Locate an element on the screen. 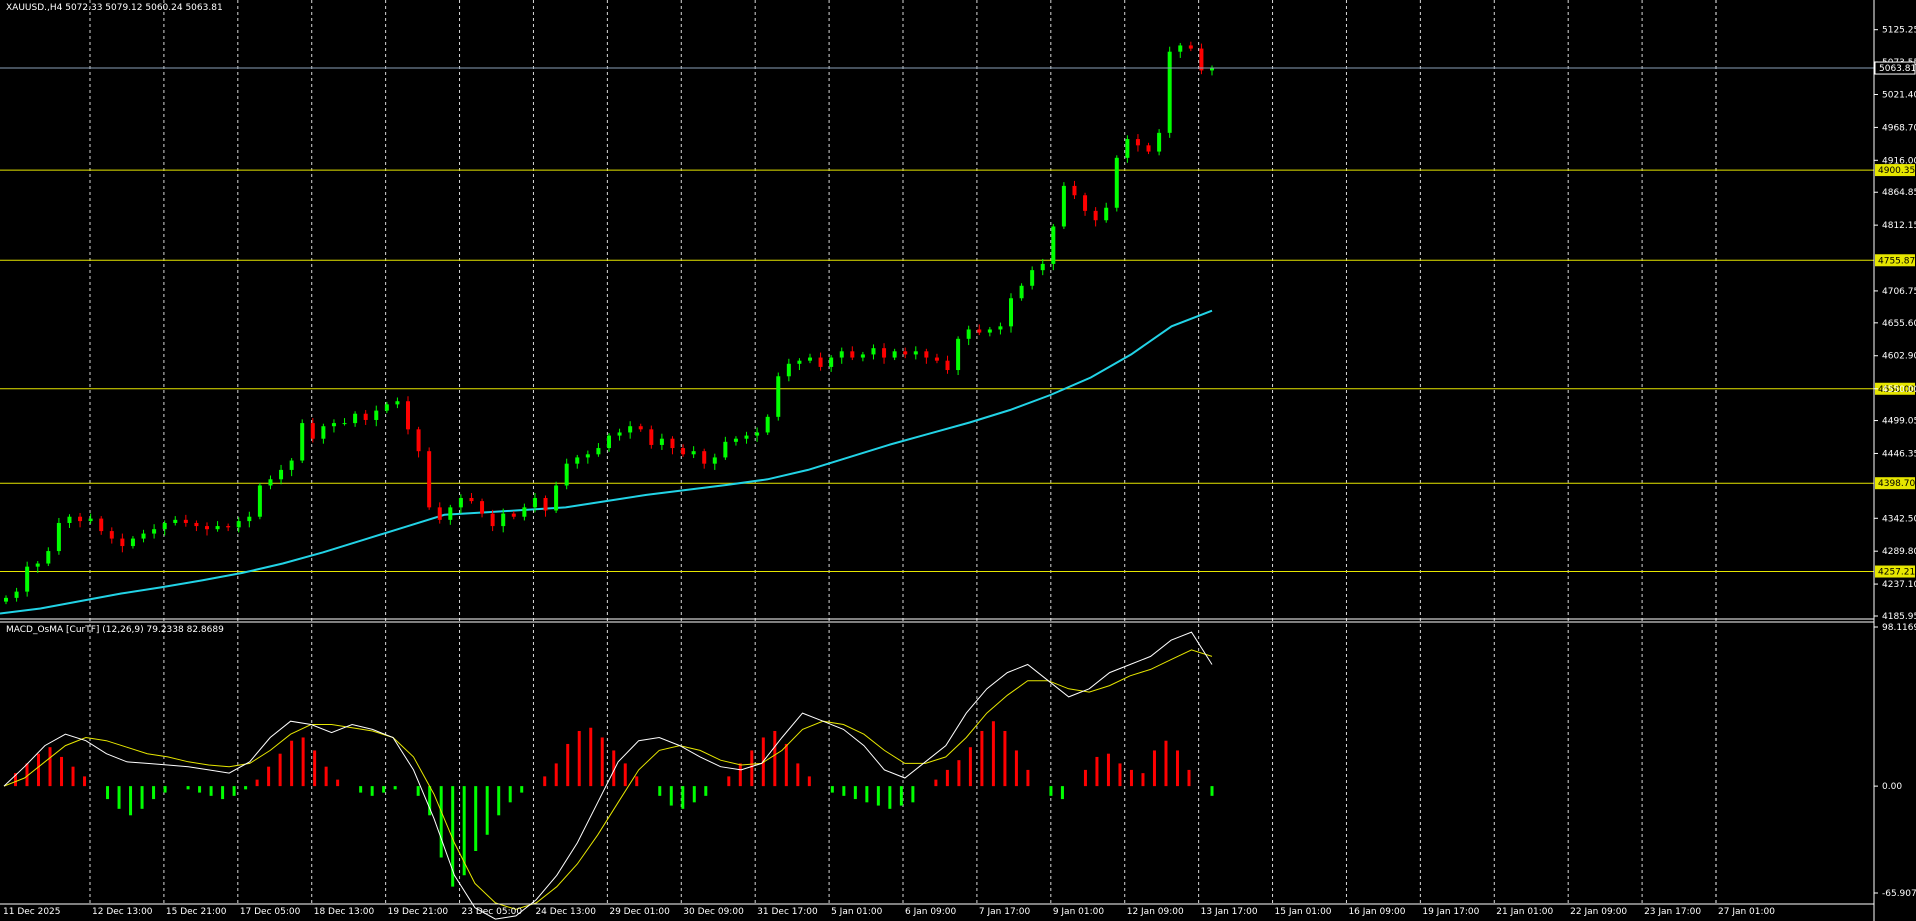 This screenshot has width=1916, height=921. time-label: 11 Dec 2025 is located at coordinates (32, 912).